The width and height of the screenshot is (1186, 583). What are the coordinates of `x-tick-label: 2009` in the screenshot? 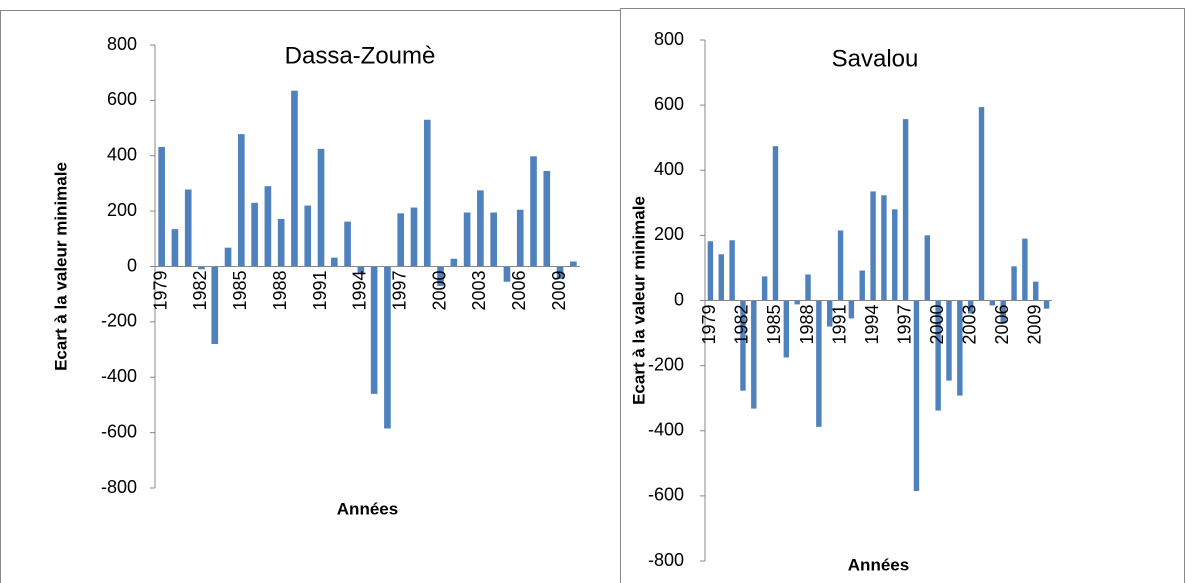 It's located at (559, 291).